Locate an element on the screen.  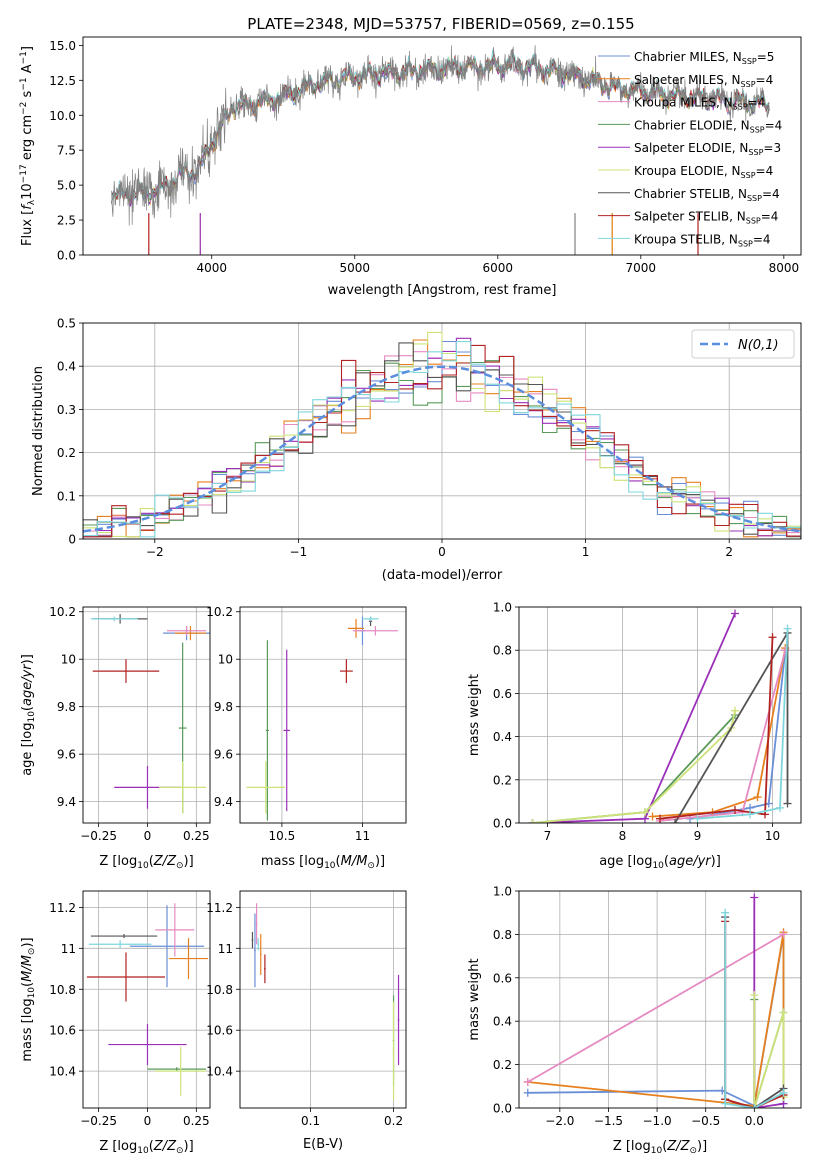
legend-label: Kroupa MILES, NSSP=4 is located at coordinates (699, 104).